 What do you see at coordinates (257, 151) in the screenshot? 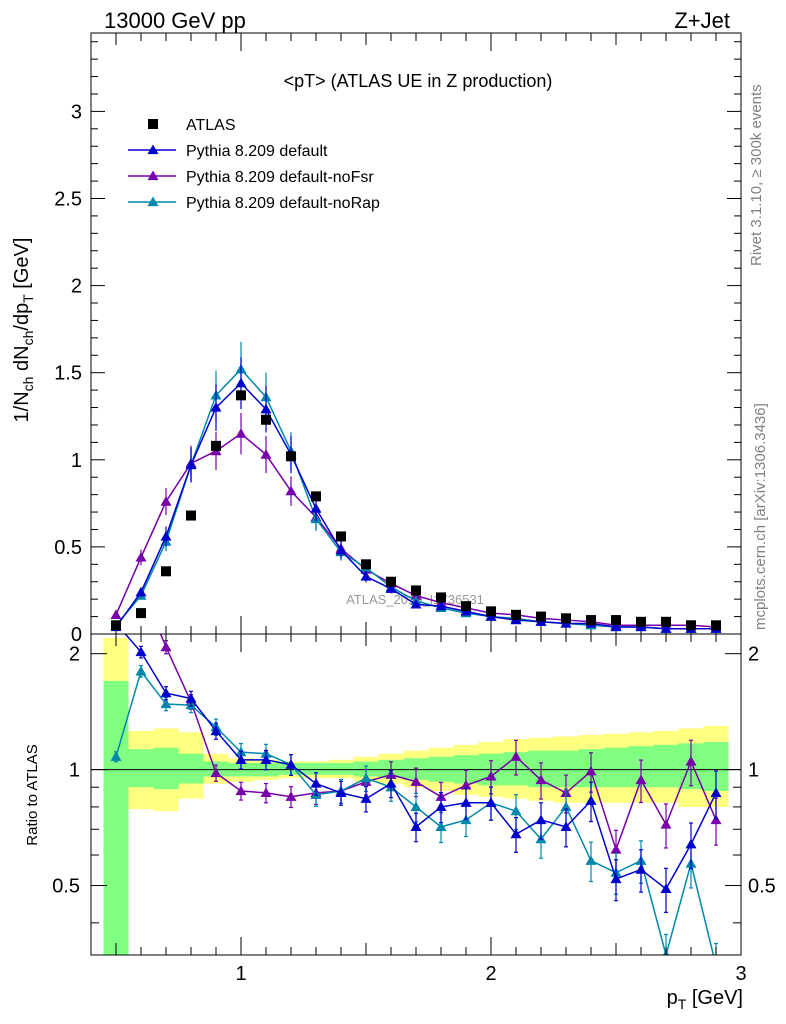
I see `legend-label: Pythia 8.209 default` at bounding box center [257, 151].